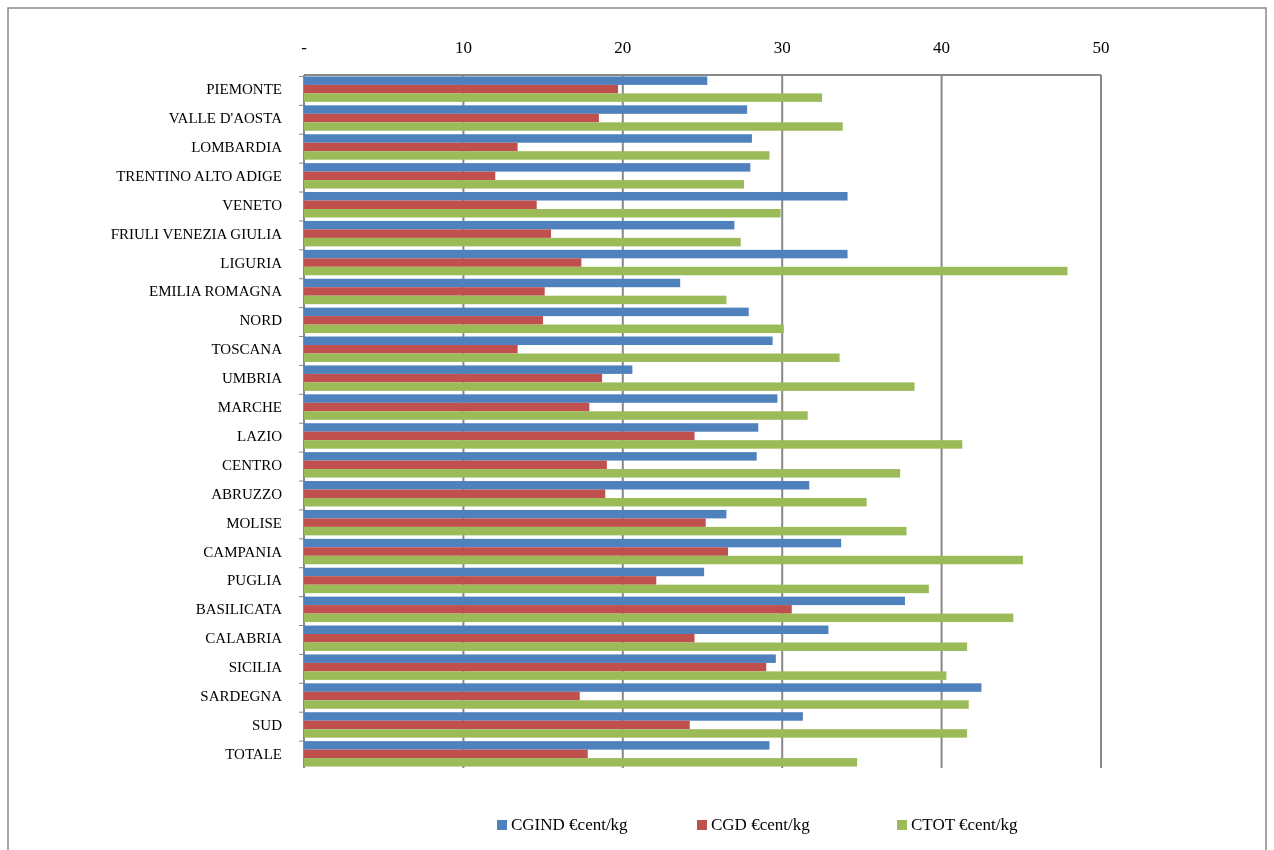 The image size is (1274, 850). I want to click on y-tick-label: CALABRIA, so click(244, 638).